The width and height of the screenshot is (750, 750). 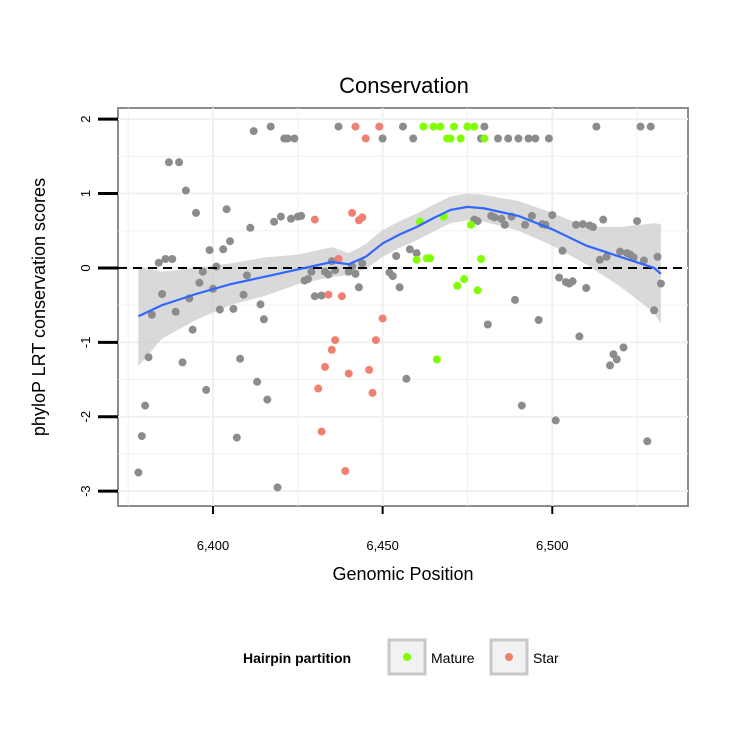 What do you see at coordinates (85, 491) in the screenshot?
I see `y-tick-label: -3` at bounding box center [85, 491].